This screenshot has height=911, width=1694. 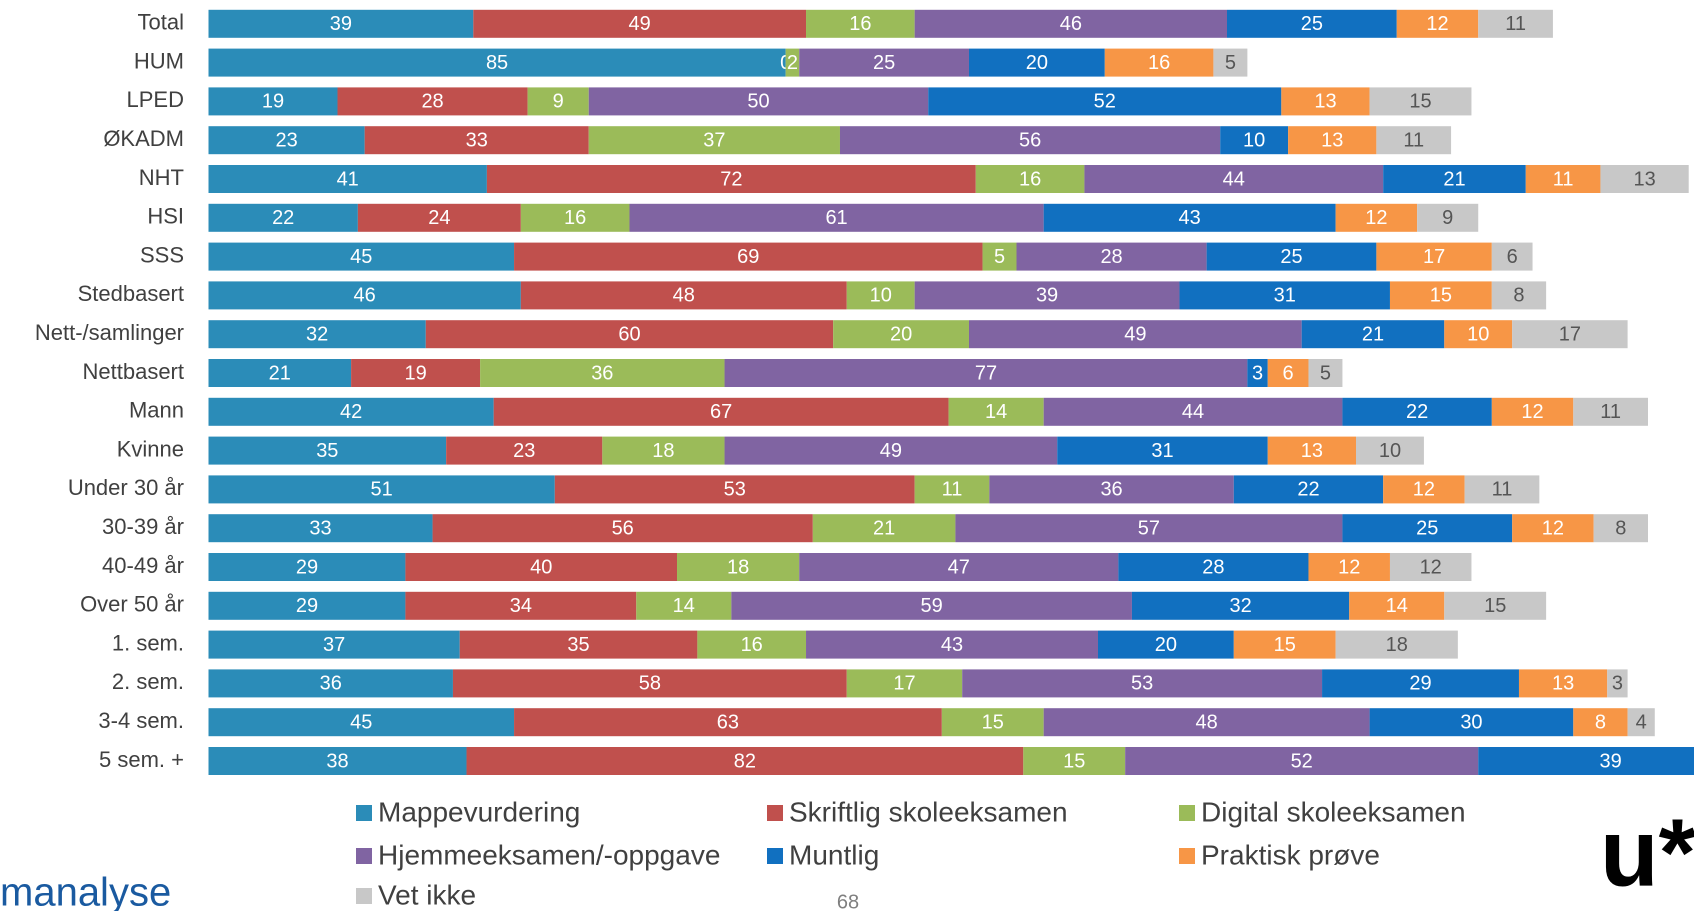 I want to click on value-label: 61, so click(x=836, y=218).